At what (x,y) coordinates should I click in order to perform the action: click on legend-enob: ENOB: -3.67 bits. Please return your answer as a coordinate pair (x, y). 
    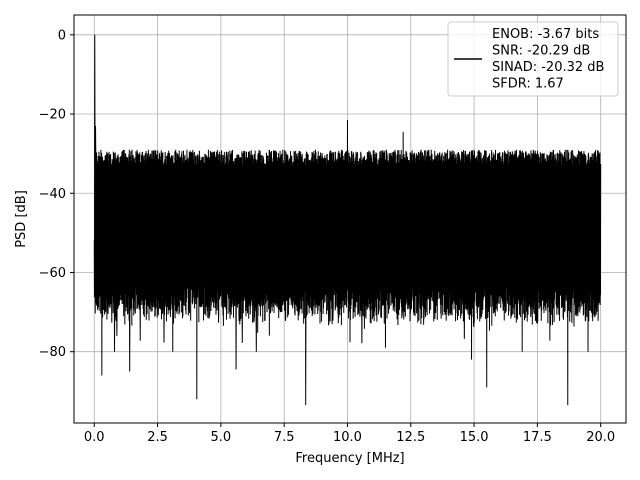
    Looking at the image, I should click on (545, 34).